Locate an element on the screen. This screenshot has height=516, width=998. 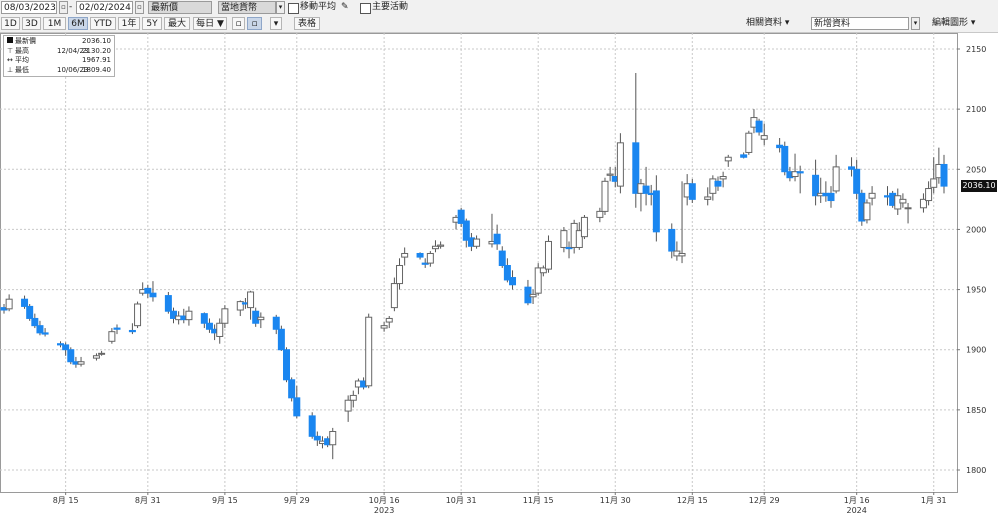
y-tick-label: 2050 is located at coordinates (976, 169).